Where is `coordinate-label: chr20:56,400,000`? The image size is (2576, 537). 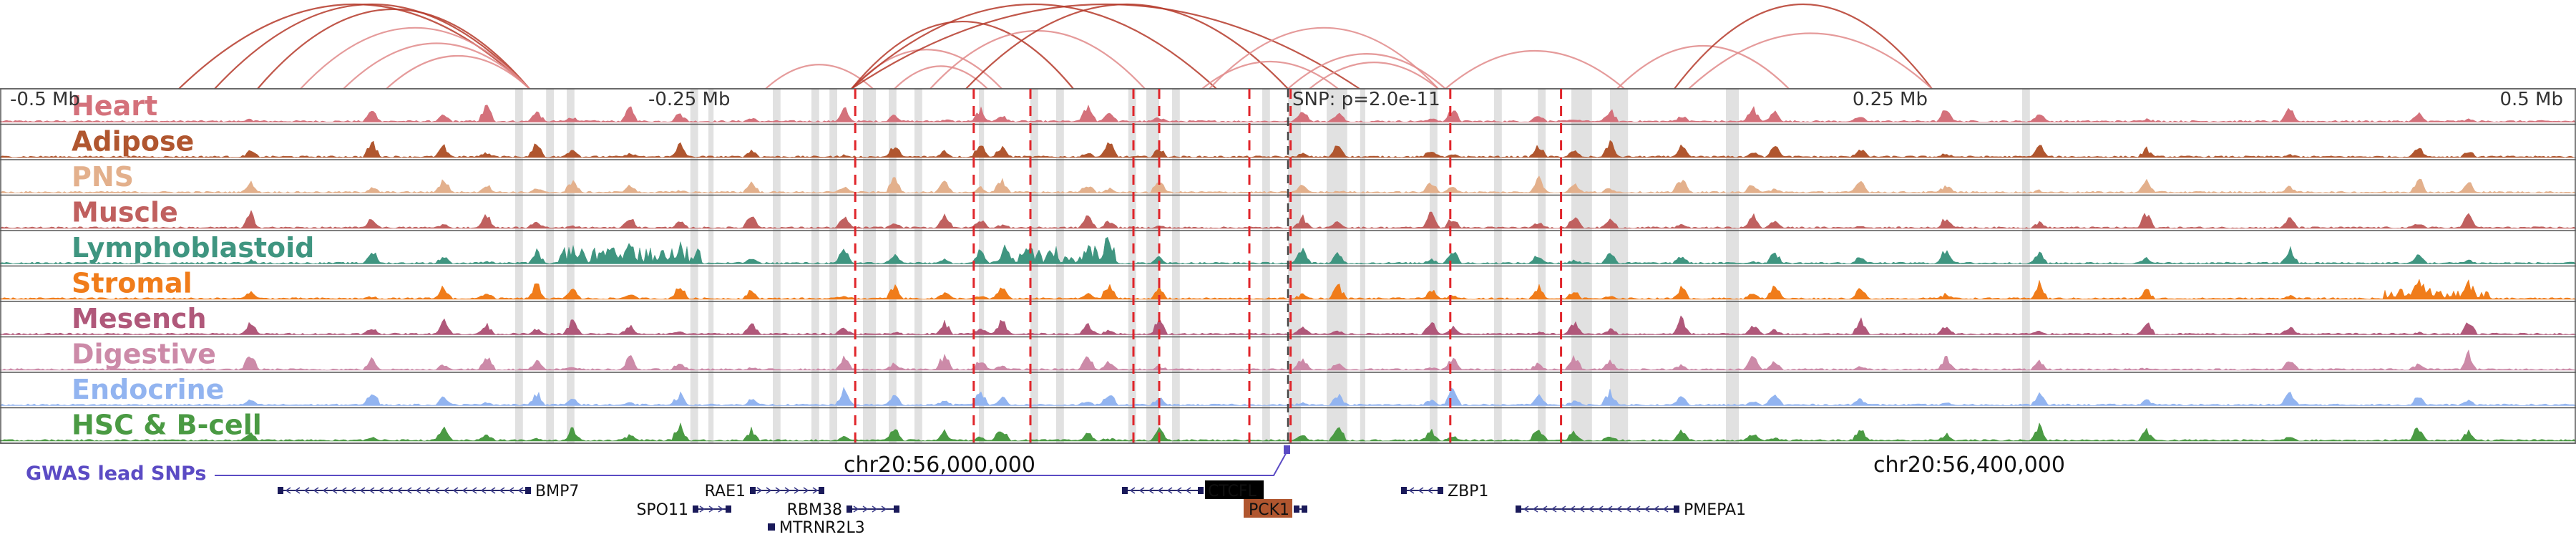 coordinate-label: chr20:56,400,000 is located at coordinates (1969, 465).